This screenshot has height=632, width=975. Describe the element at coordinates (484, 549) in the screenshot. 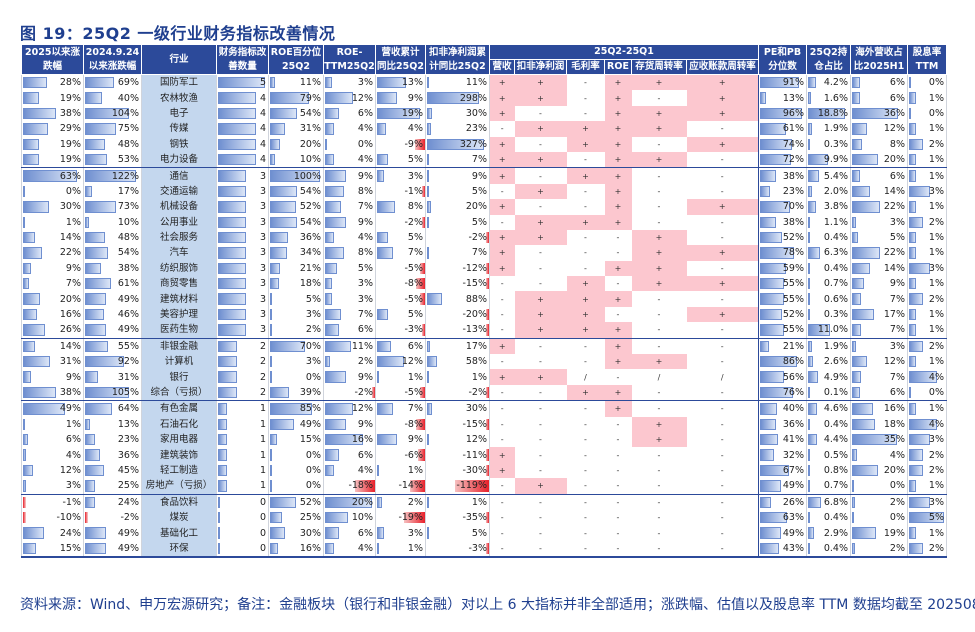

I see `table-row: 15% 49% 环保 0 16% 4% 1% -3% - - - - - -43% 0.4% 2% 2%` at that location.